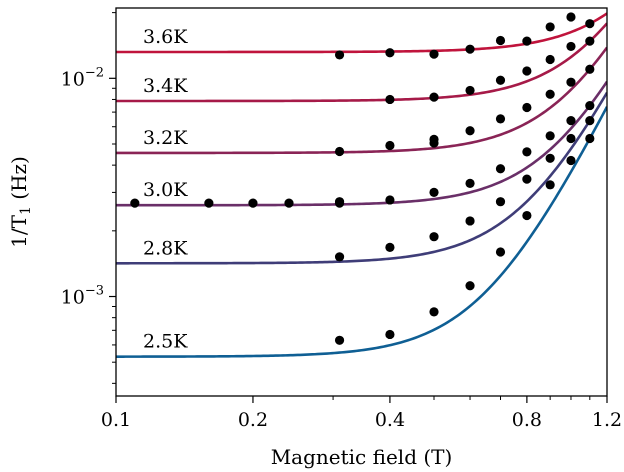 This screenshot has width=624, height=472. I want to click on y-axis-ticks: 10⁻³ 10⁻², so click(88, 198).